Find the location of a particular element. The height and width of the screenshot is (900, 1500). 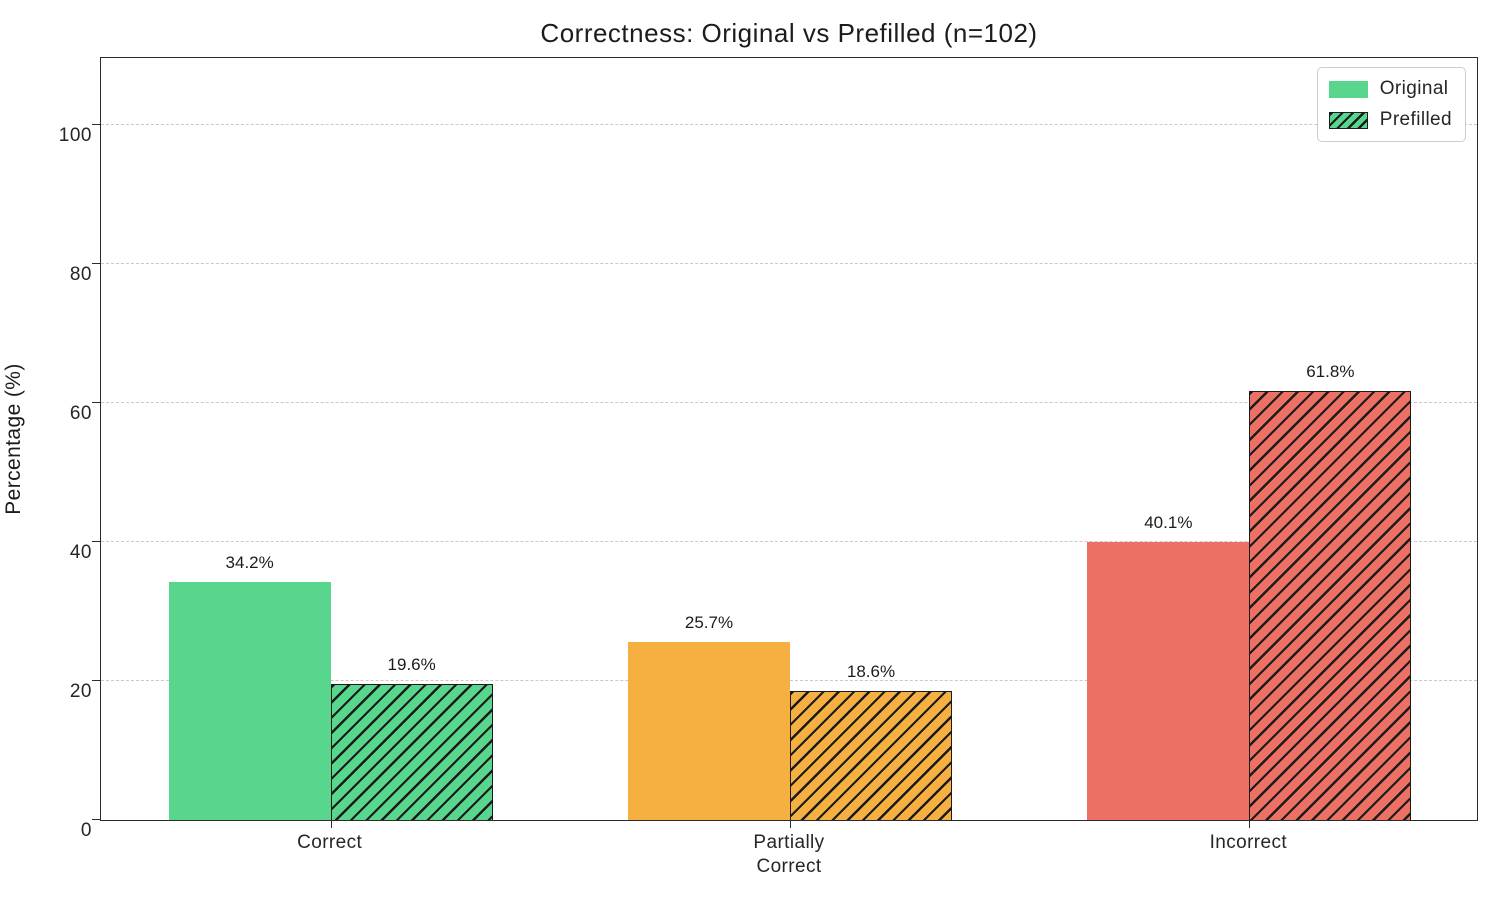

legend-swatch-prefilled is located at coordinates (1348, 120).